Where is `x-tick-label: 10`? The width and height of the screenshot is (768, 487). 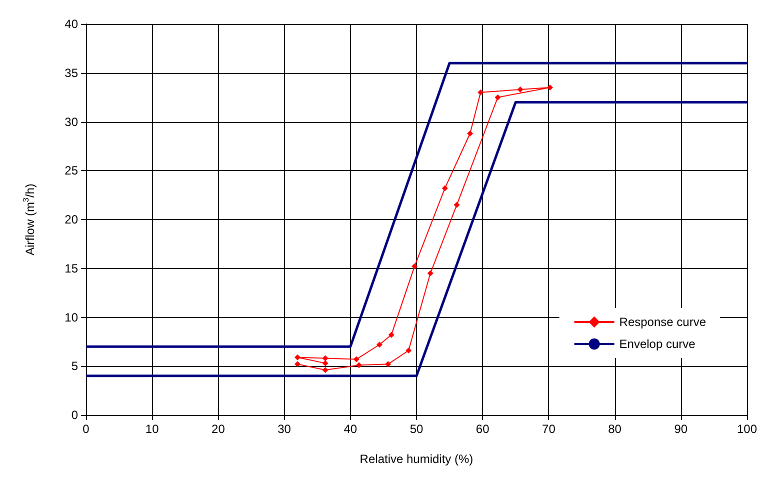 x-tick-label: 10 is located at coordinates (152, 429).